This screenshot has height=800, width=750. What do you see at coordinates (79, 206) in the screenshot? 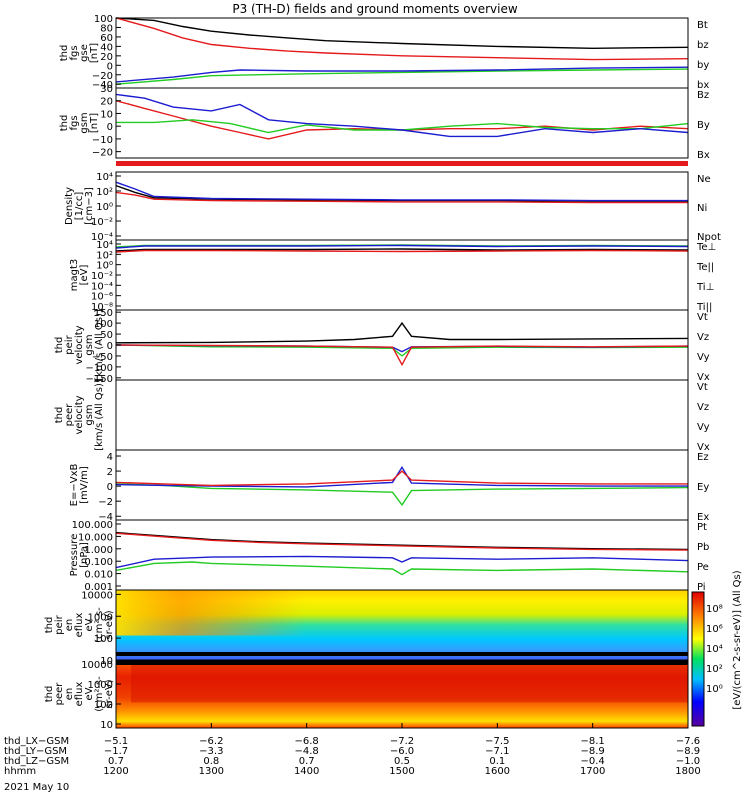
I see `ylabel-line: [1/cc]` at bounding box center [79, 206].